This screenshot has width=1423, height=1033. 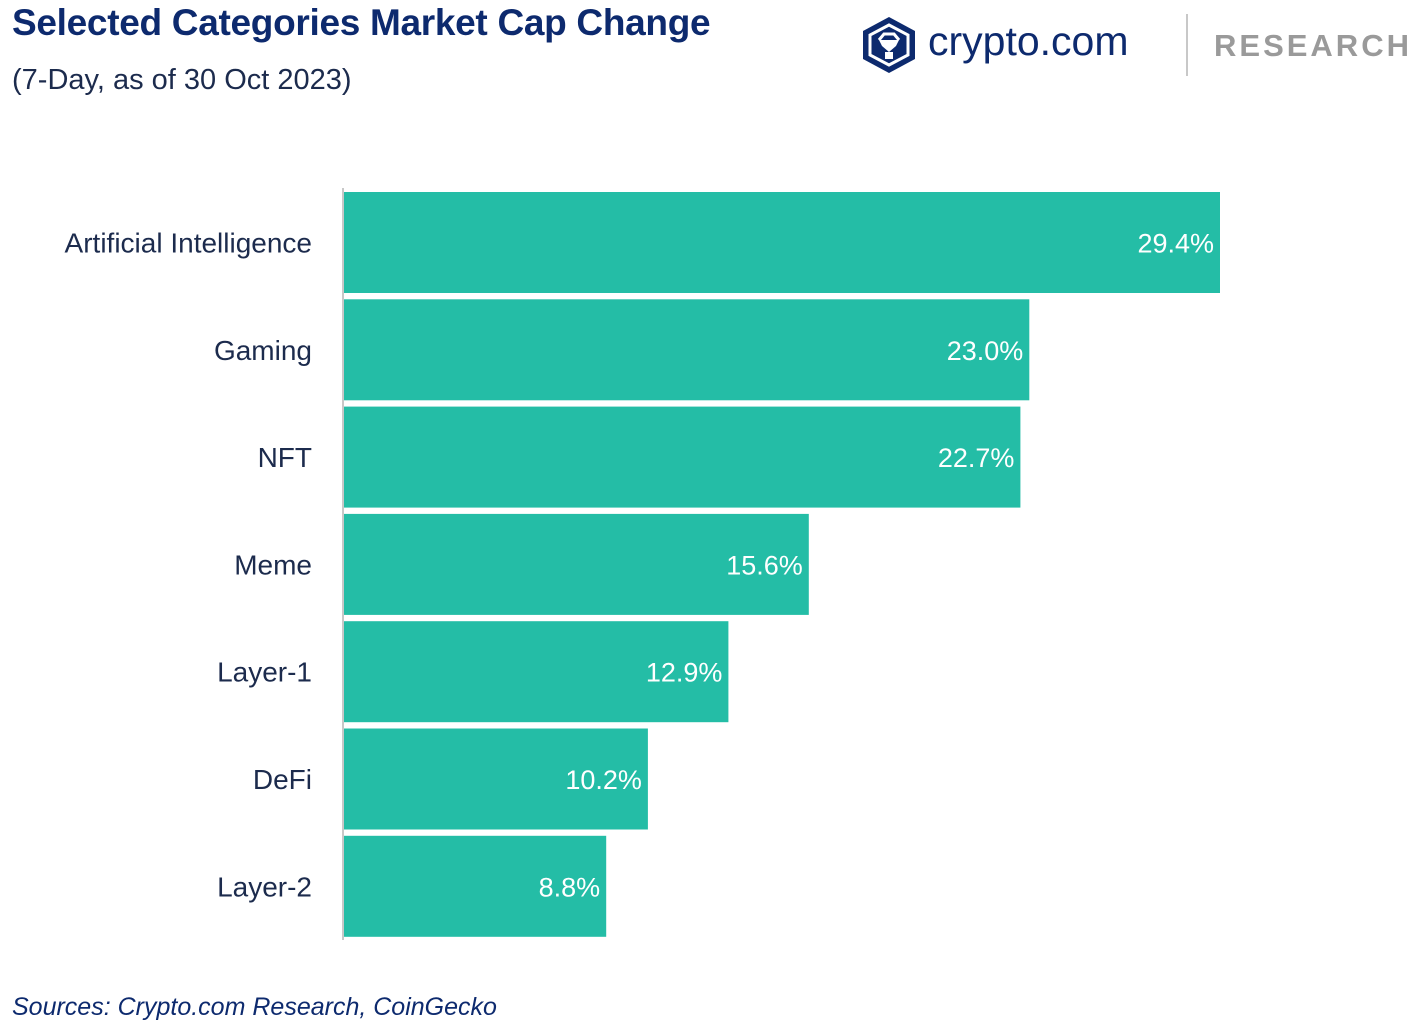 I want to click on bar-meme, so click(x=576, y=564).